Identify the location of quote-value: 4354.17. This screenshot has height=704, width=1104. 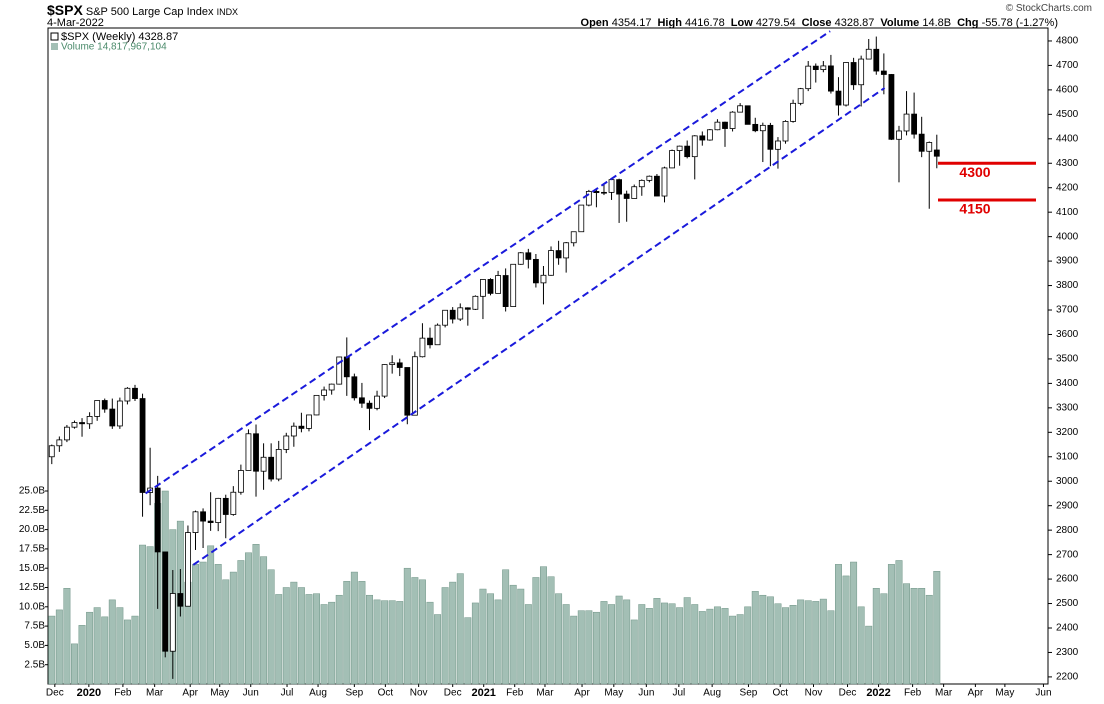
(631, 23).